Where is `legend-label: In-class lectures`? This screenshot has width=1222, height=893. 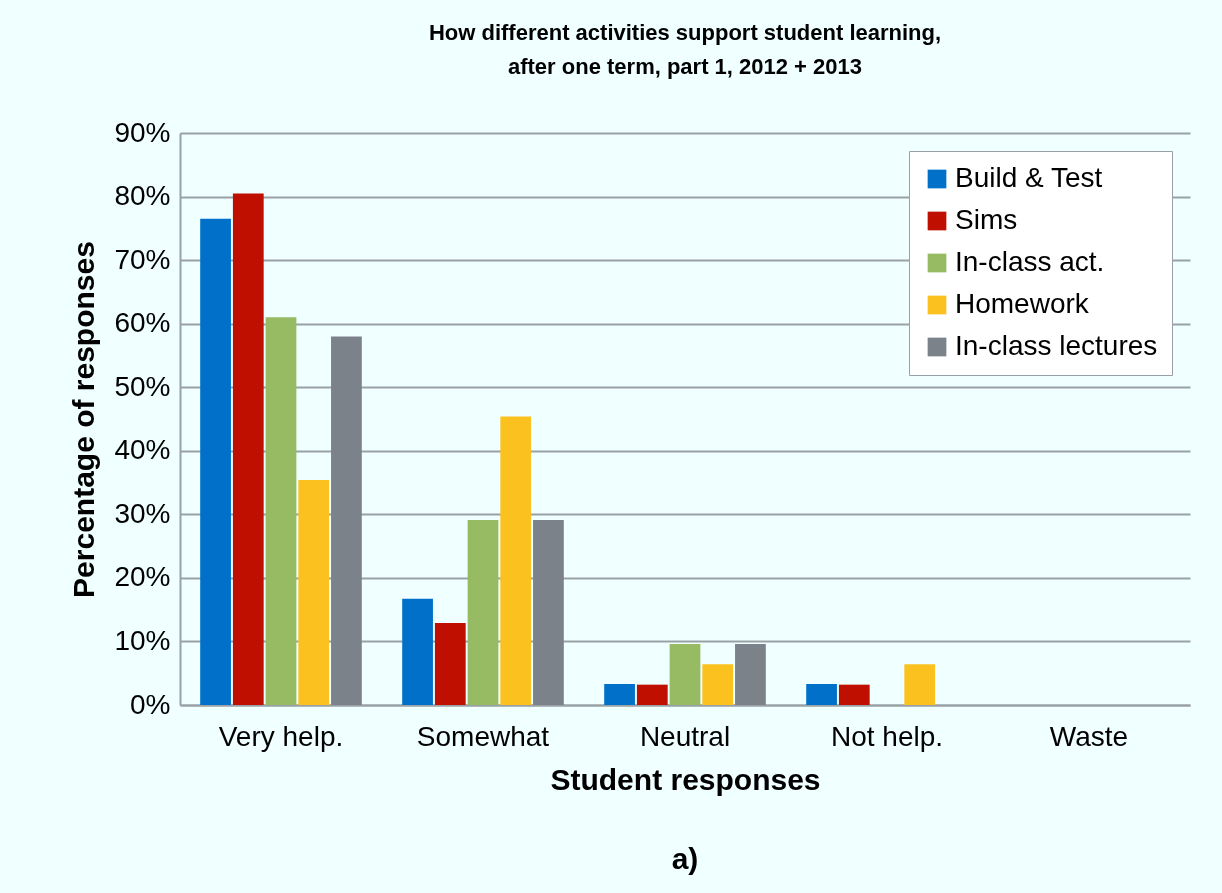 legend-label: In-class lectures is located at coordinates (1056, 345).